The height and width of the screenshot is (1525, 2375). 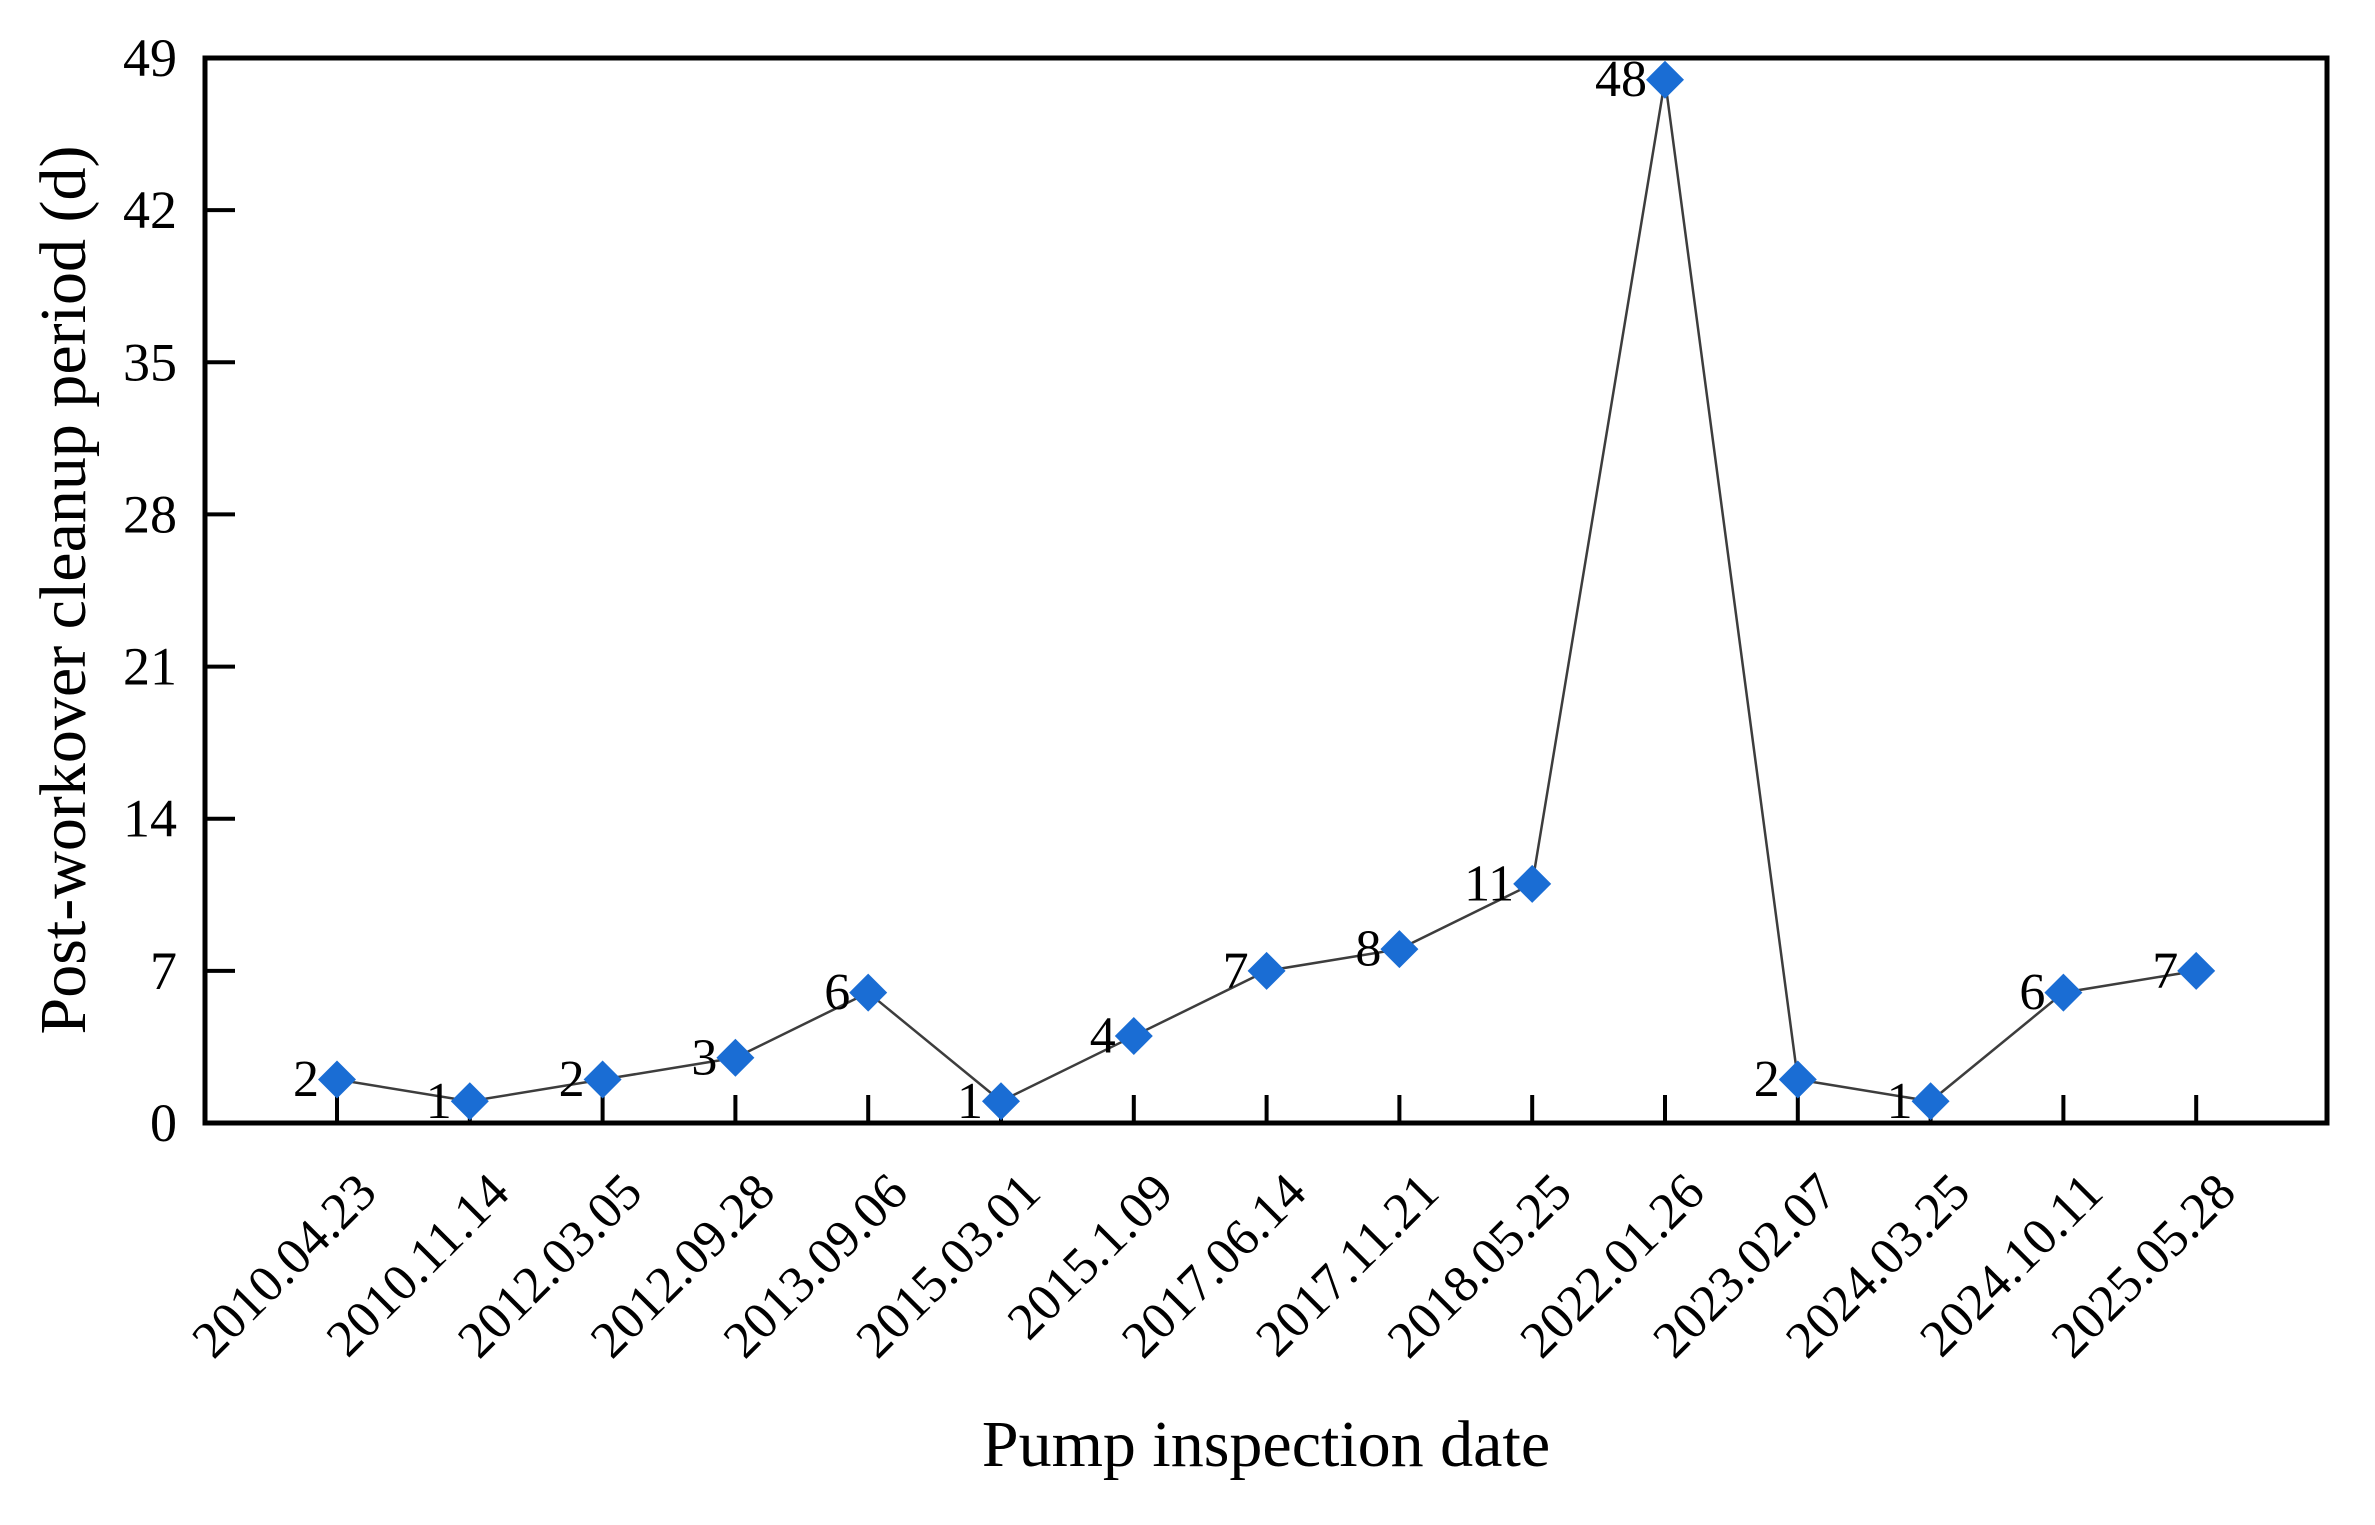 What do you see at coordinates (704, 1057) in the screenshot?
I see `data-point-label: 3` at bounding box center [704, 1057].